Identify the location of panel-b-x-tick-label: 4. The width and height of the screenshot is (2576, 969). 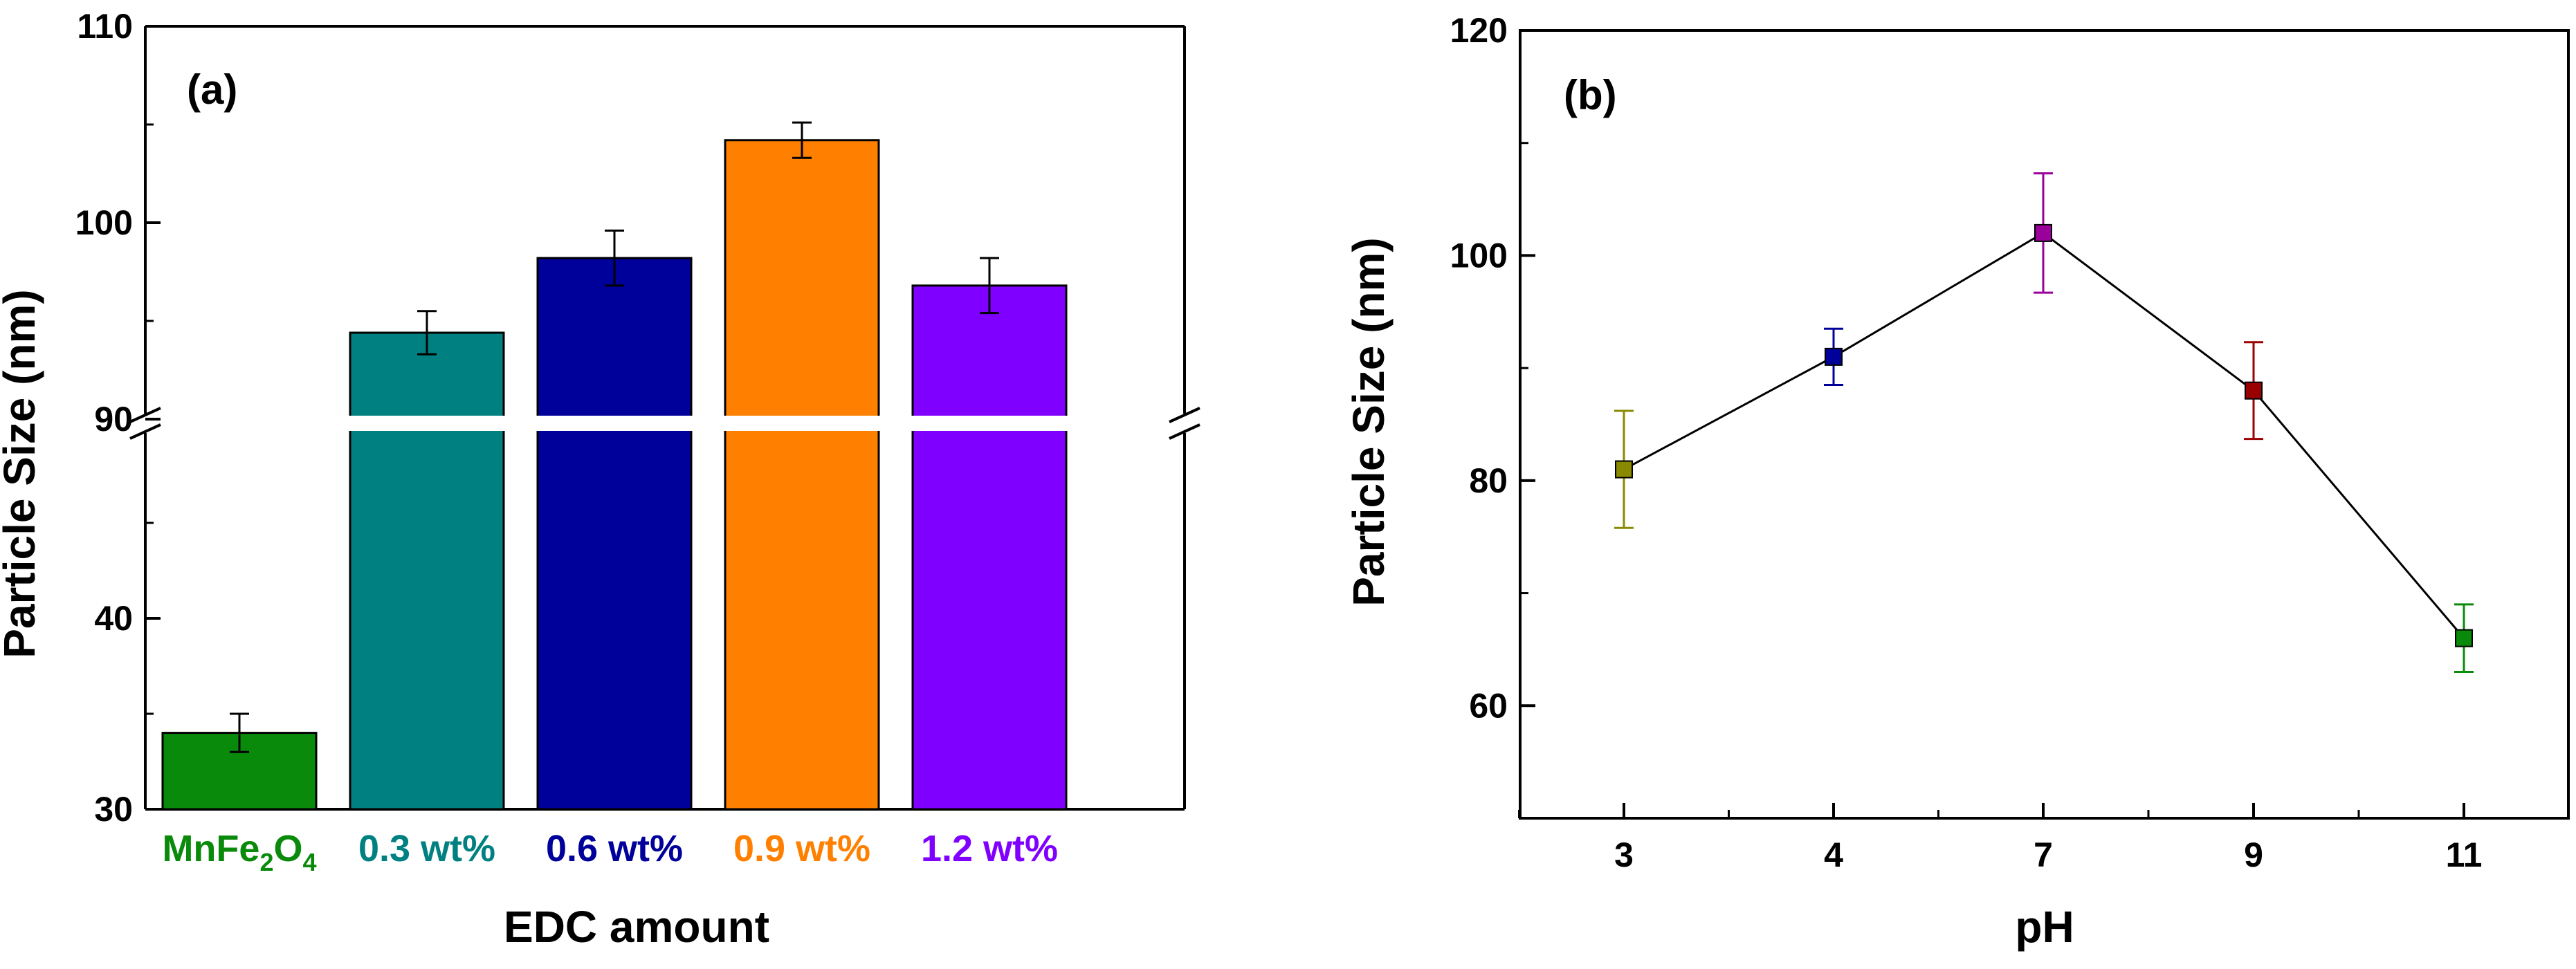
(1834, 855).